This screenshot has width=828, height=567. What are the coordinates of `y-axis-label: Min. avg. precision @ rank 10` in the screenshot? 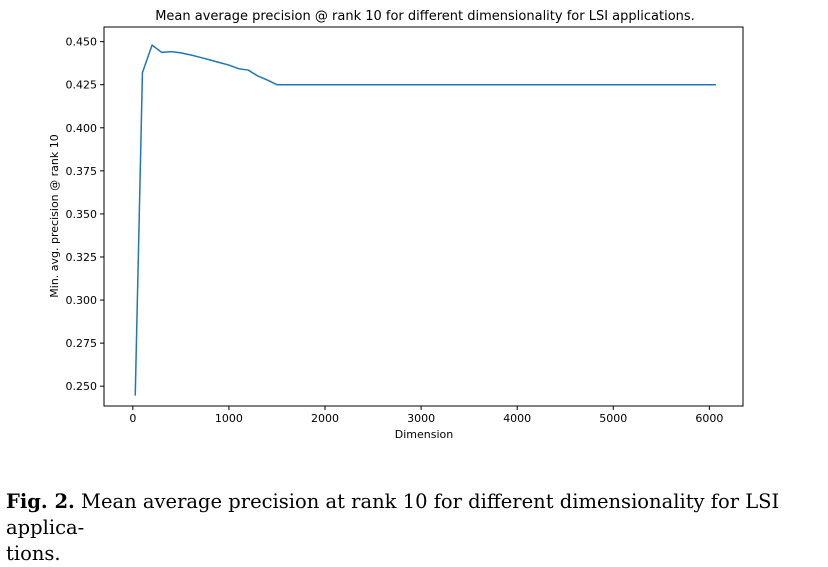 It's located at (54, 215).